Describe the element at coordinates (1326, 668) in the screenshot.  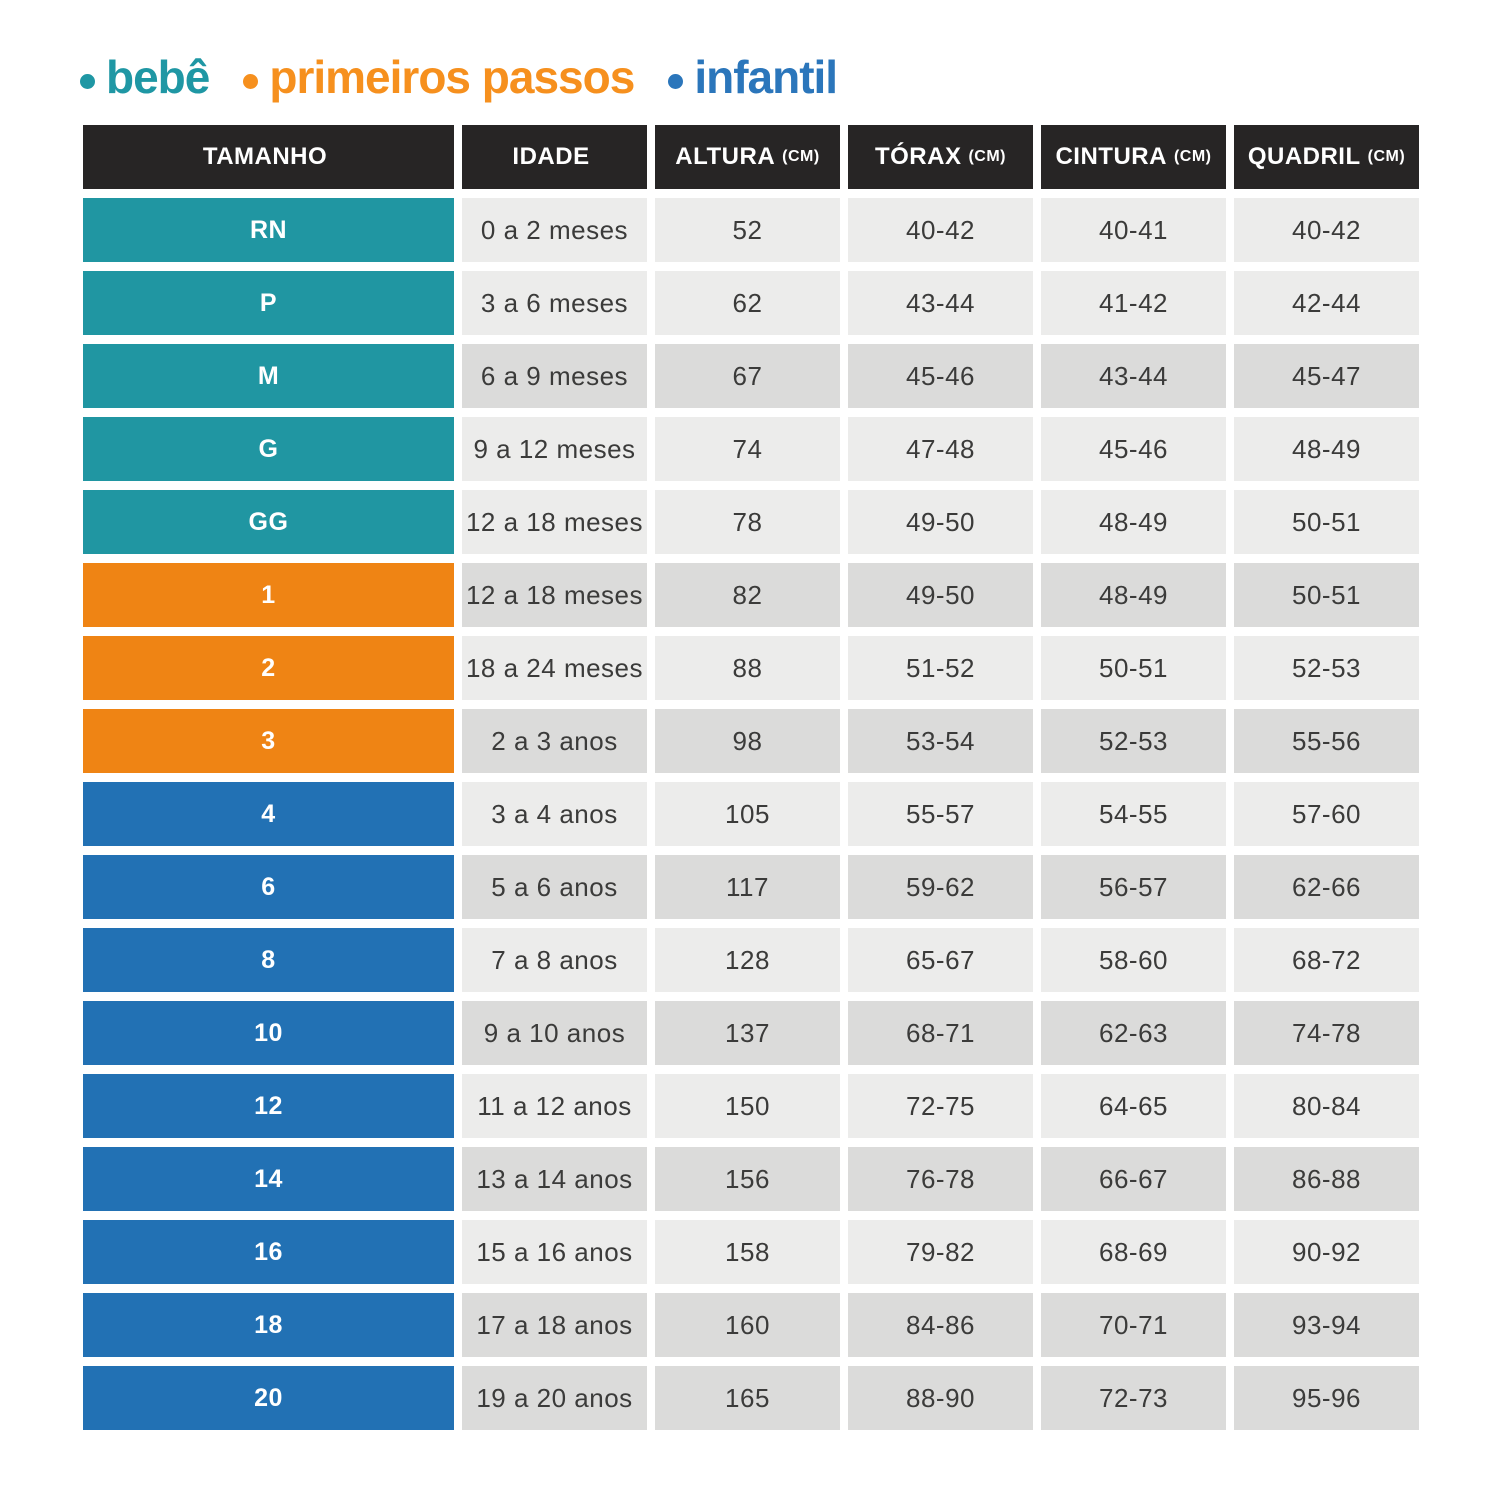
I see `quadril-cell: 52-53` at that location.